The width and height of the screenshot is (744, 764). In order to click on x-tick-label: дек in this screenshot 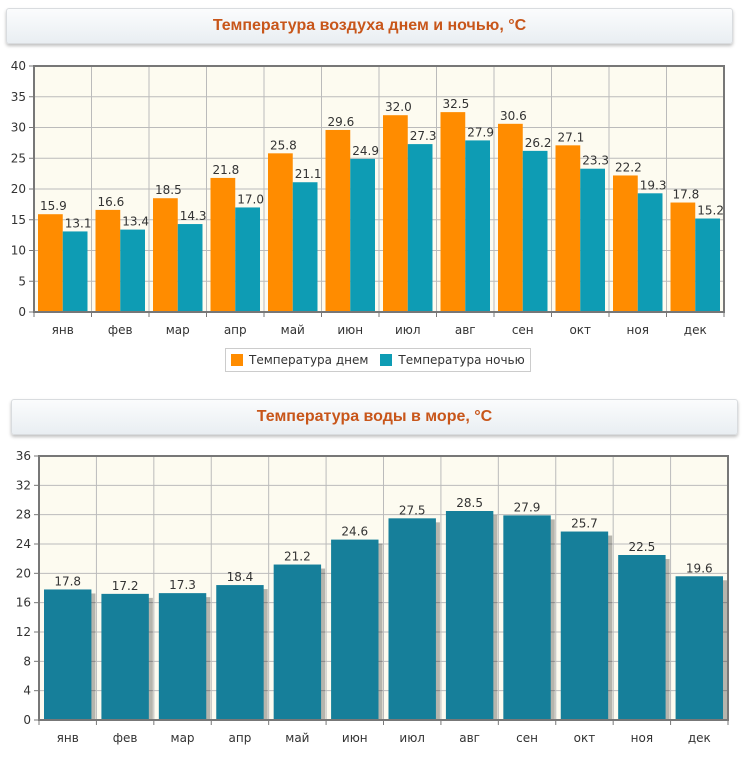, I will do `click(699, 738)`.